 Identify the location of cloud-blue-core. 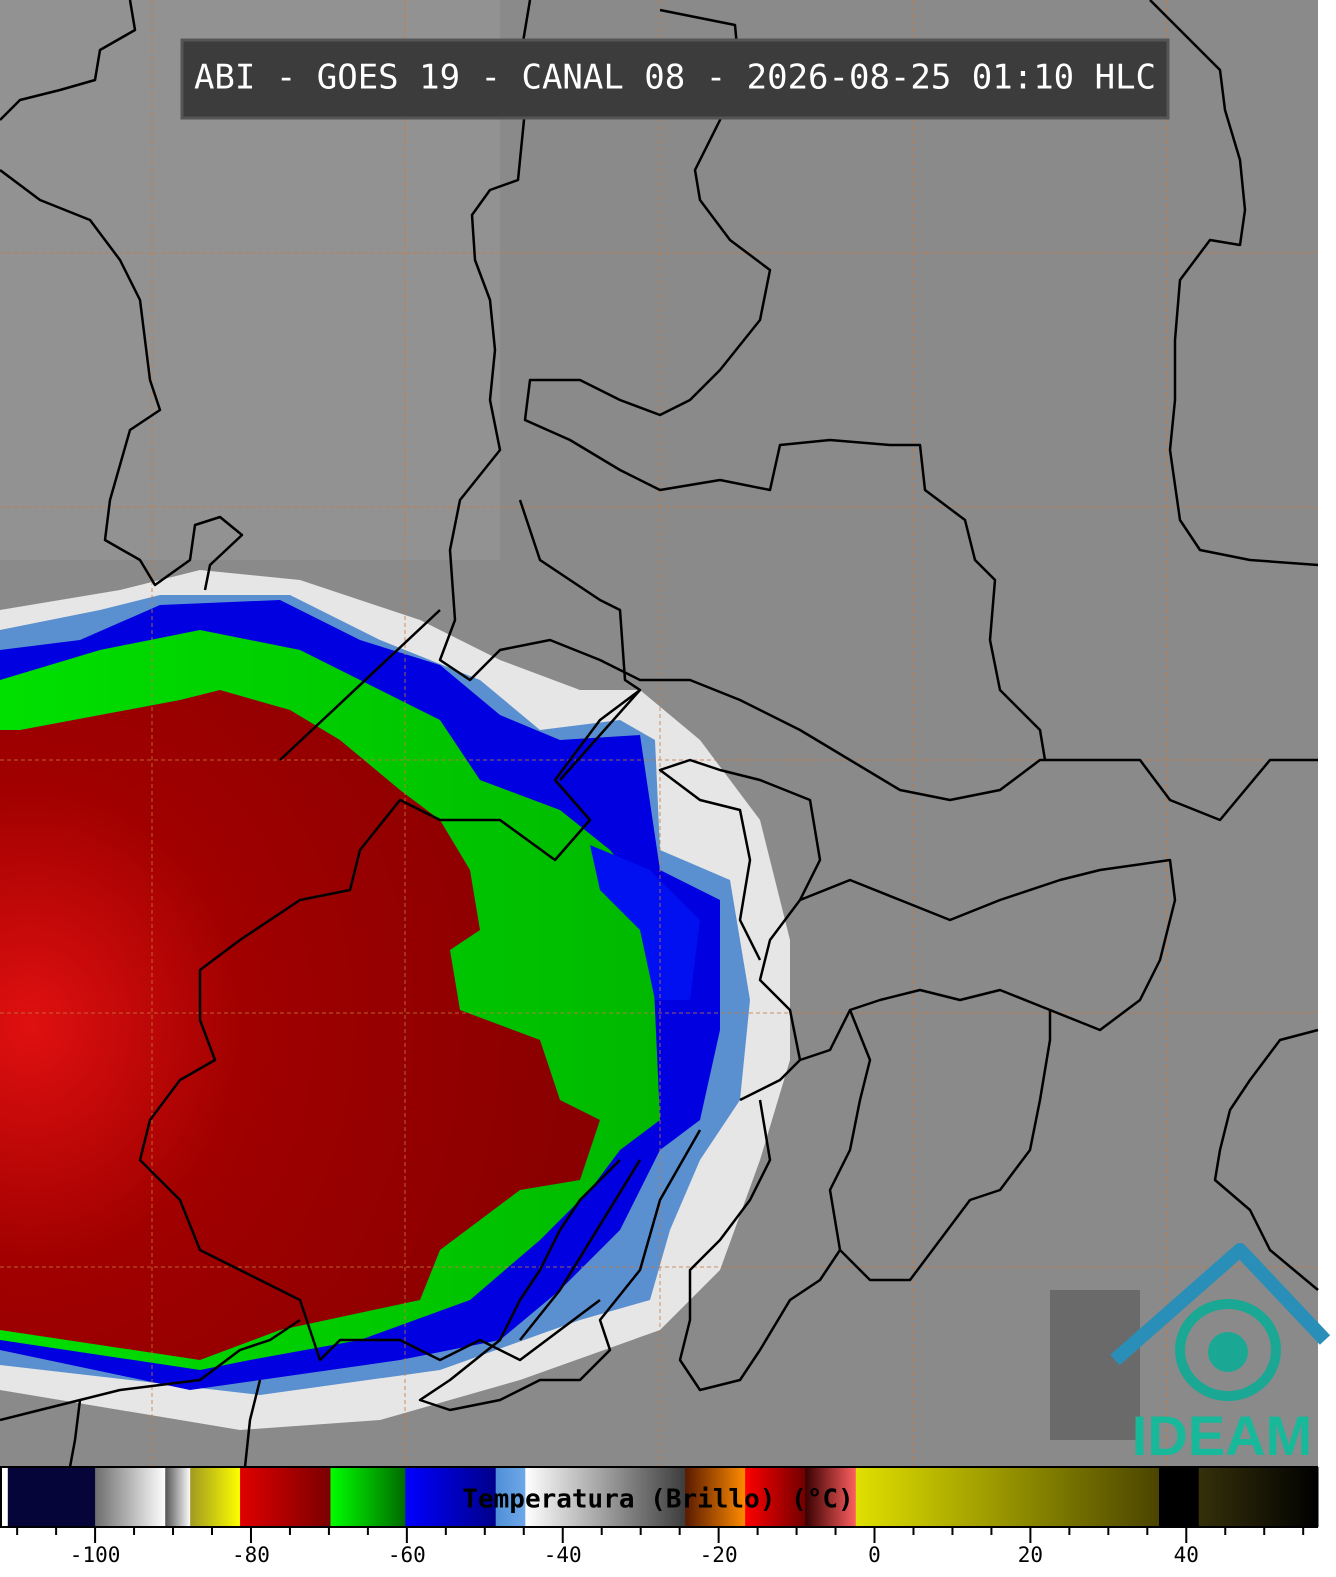
(645, 922).